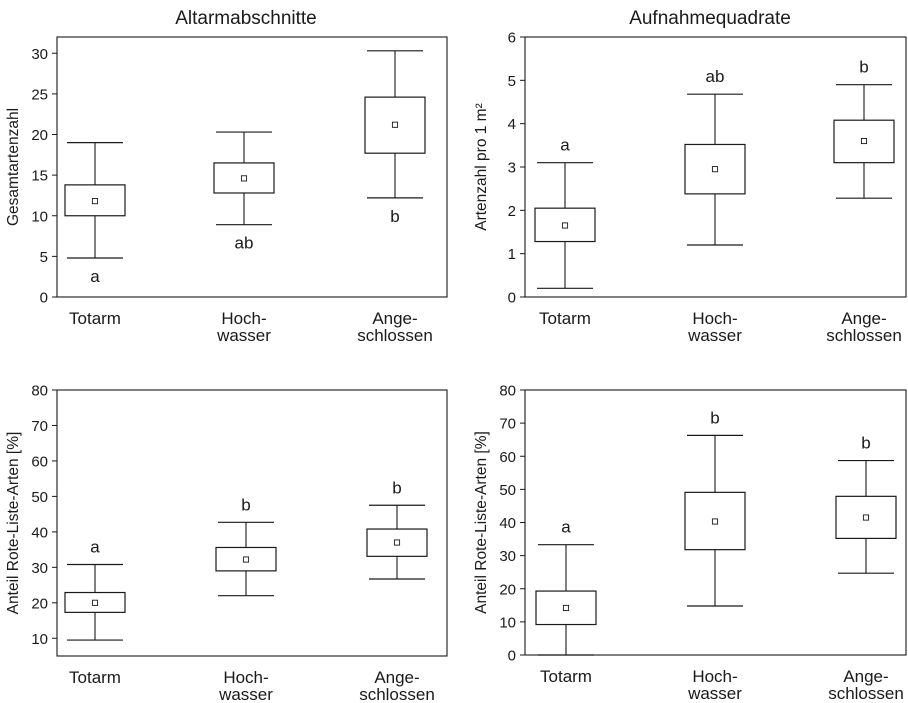 The width and height of the screenshot is (908, 703). Describe the element at coordinates (246, 18) in the screenshot. I see `header-left: Altarmabschnitte` at that location.